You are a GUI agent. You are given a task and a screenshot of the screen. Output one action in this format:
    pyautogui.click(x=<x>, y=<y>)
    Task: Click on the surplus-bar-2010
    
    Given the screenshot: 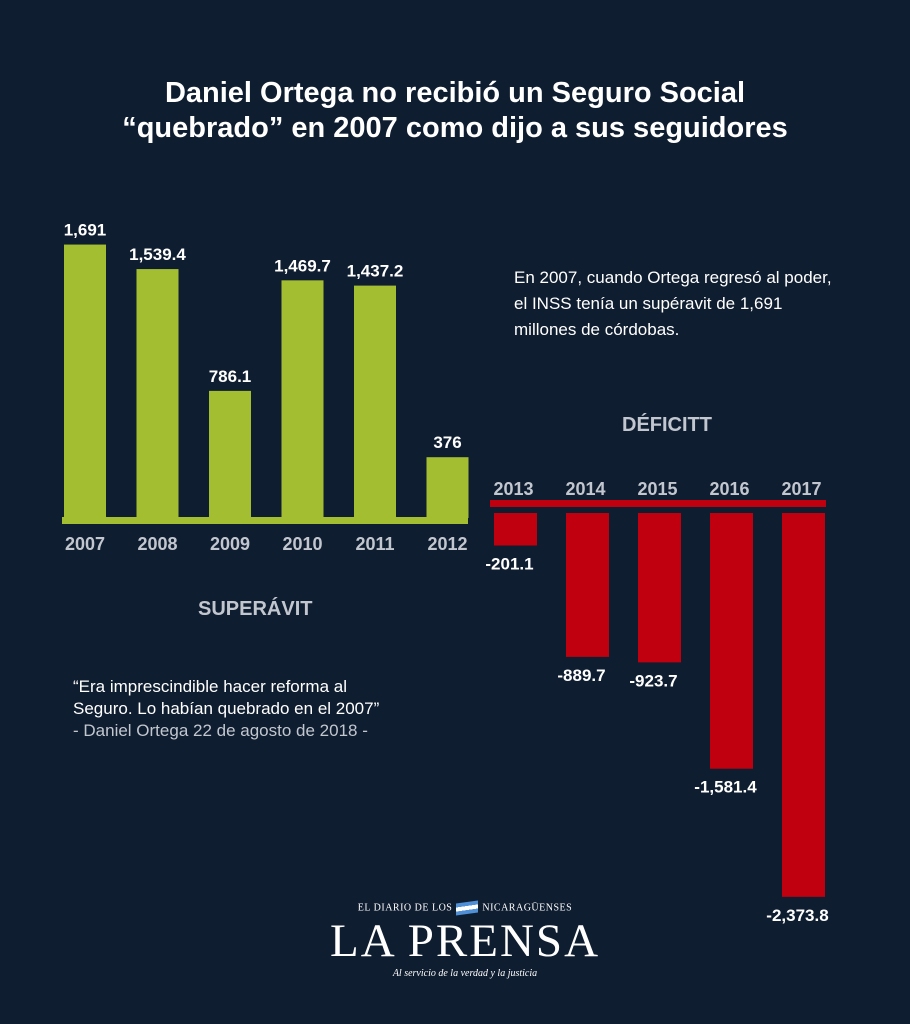 What is the action you would take?
    pyautogui.click(x=302, y=399)
    